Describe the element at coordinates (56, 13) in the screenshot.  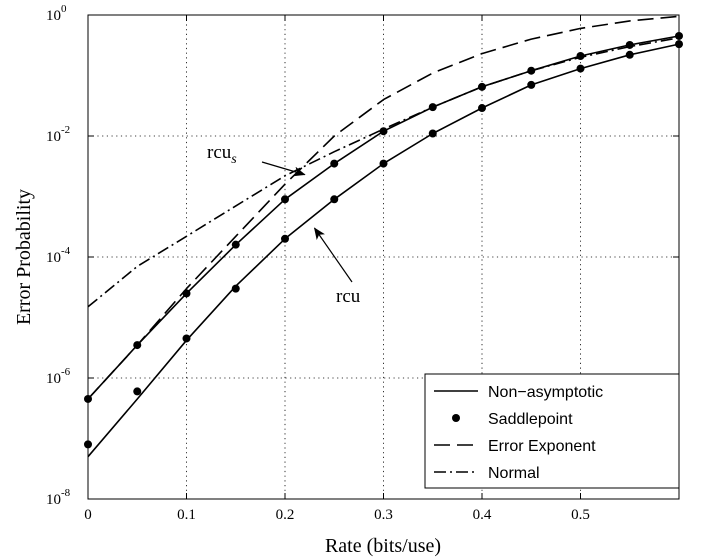
I see `y-tick-label-4: 10⁰` at that location.